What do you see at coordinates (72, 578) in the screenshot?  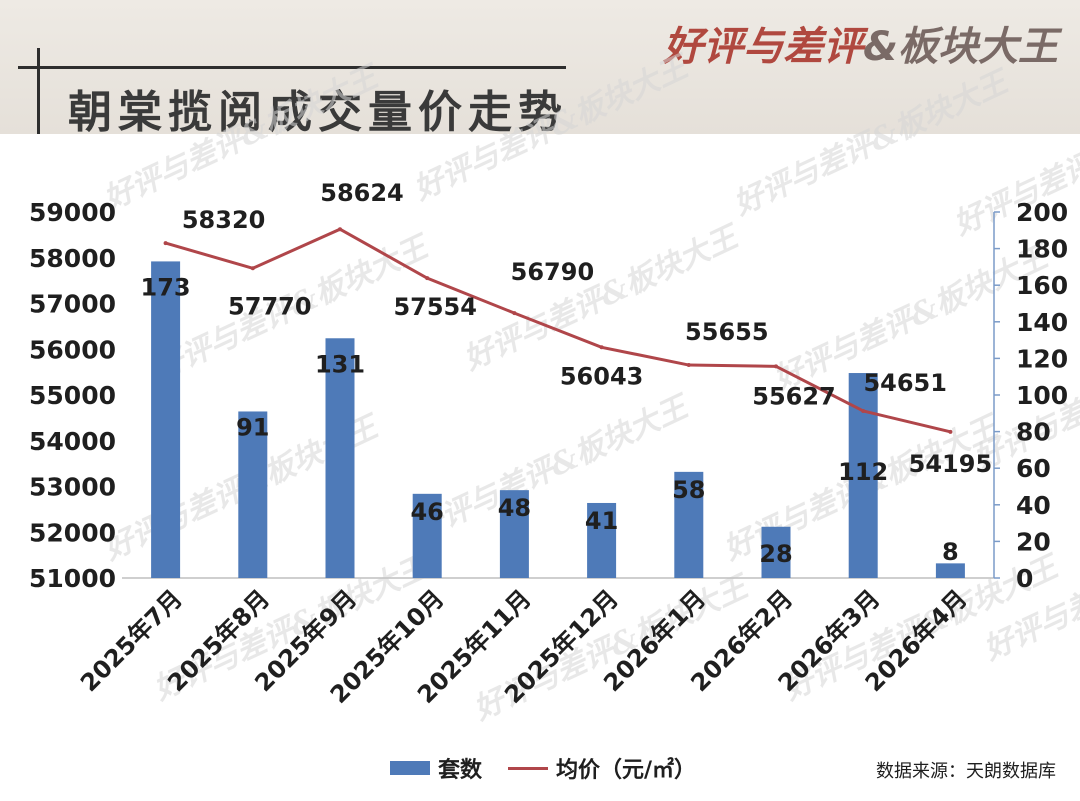 I see `left-axis-tick-label: 51000` at bounding box center [72, 578].